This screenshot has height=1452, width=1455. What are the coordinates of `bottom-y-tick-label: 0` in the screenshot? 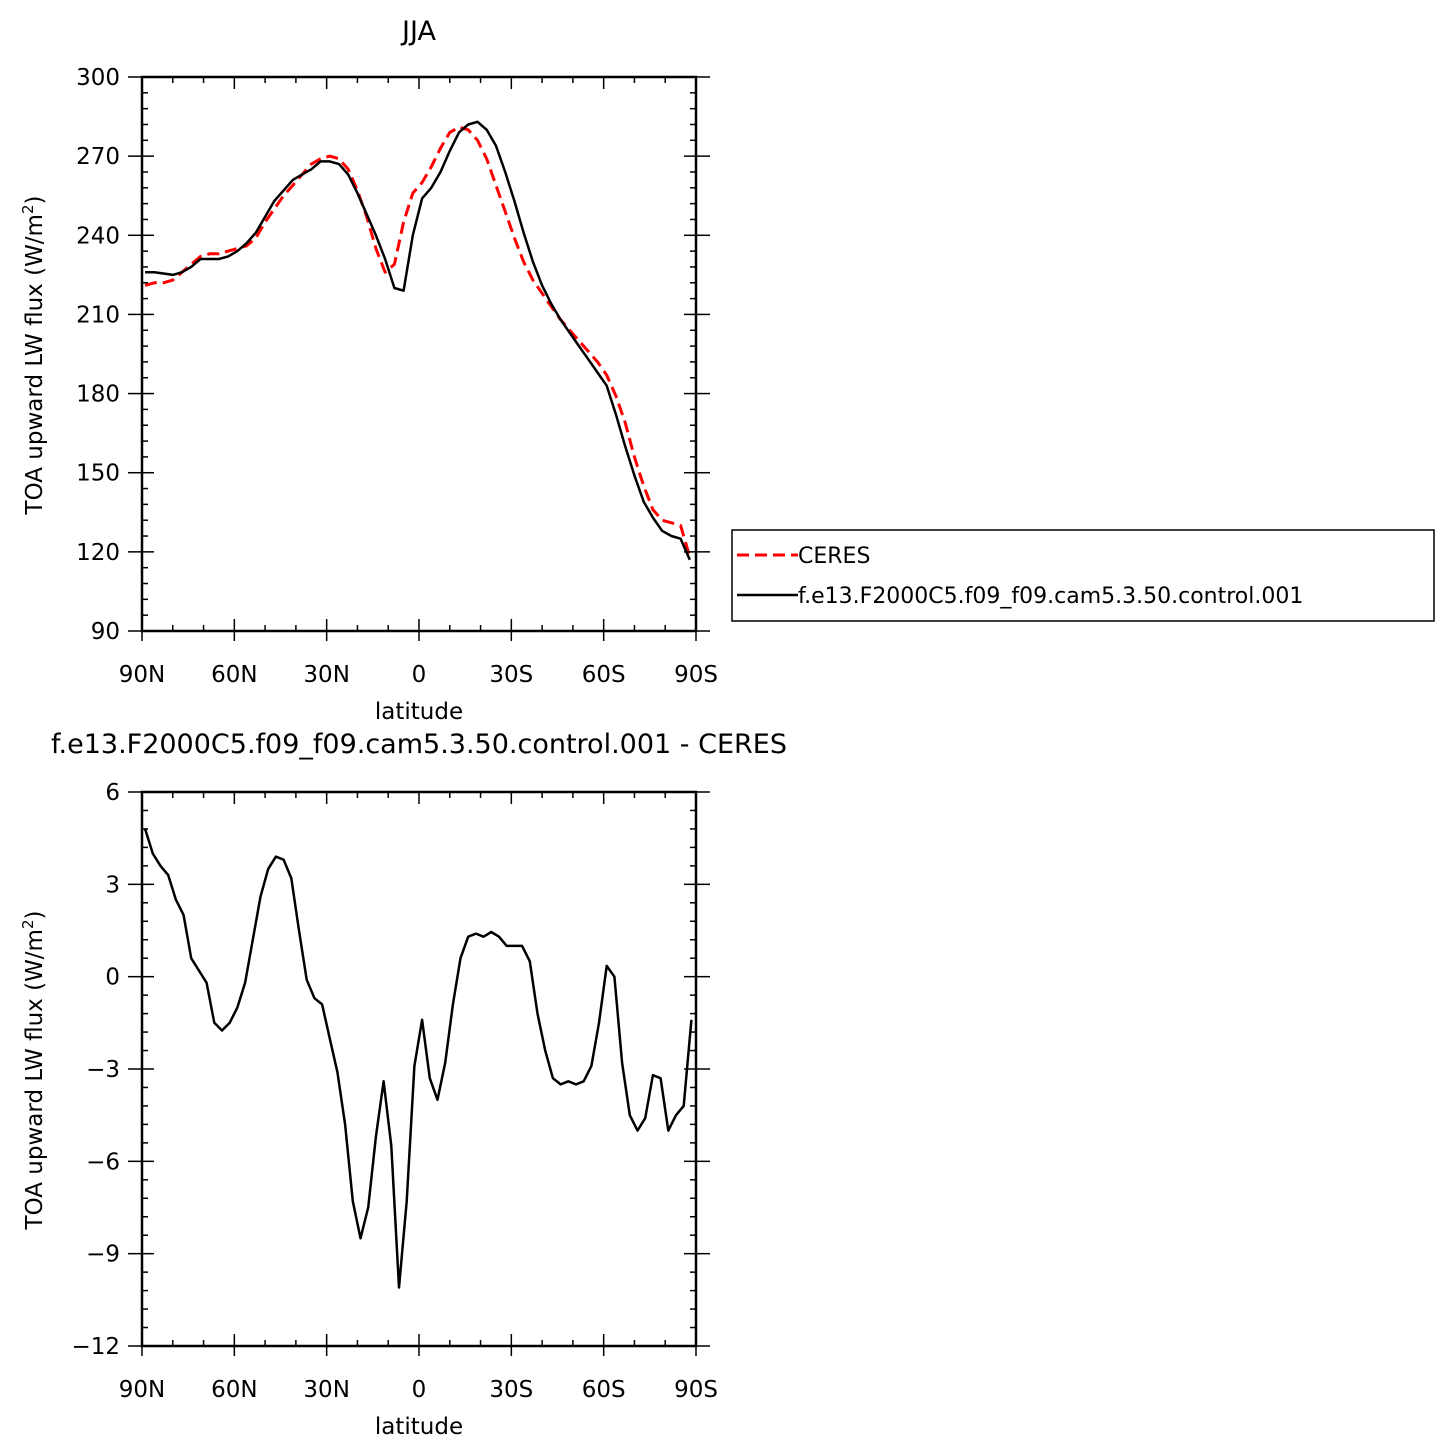 It's located at (112, 978).